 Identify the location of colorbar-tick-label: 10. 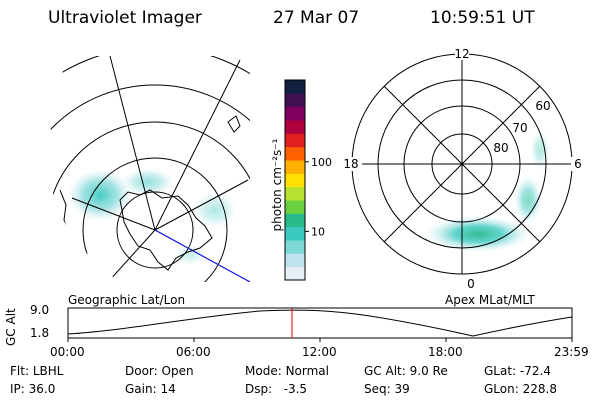
(318, 231).